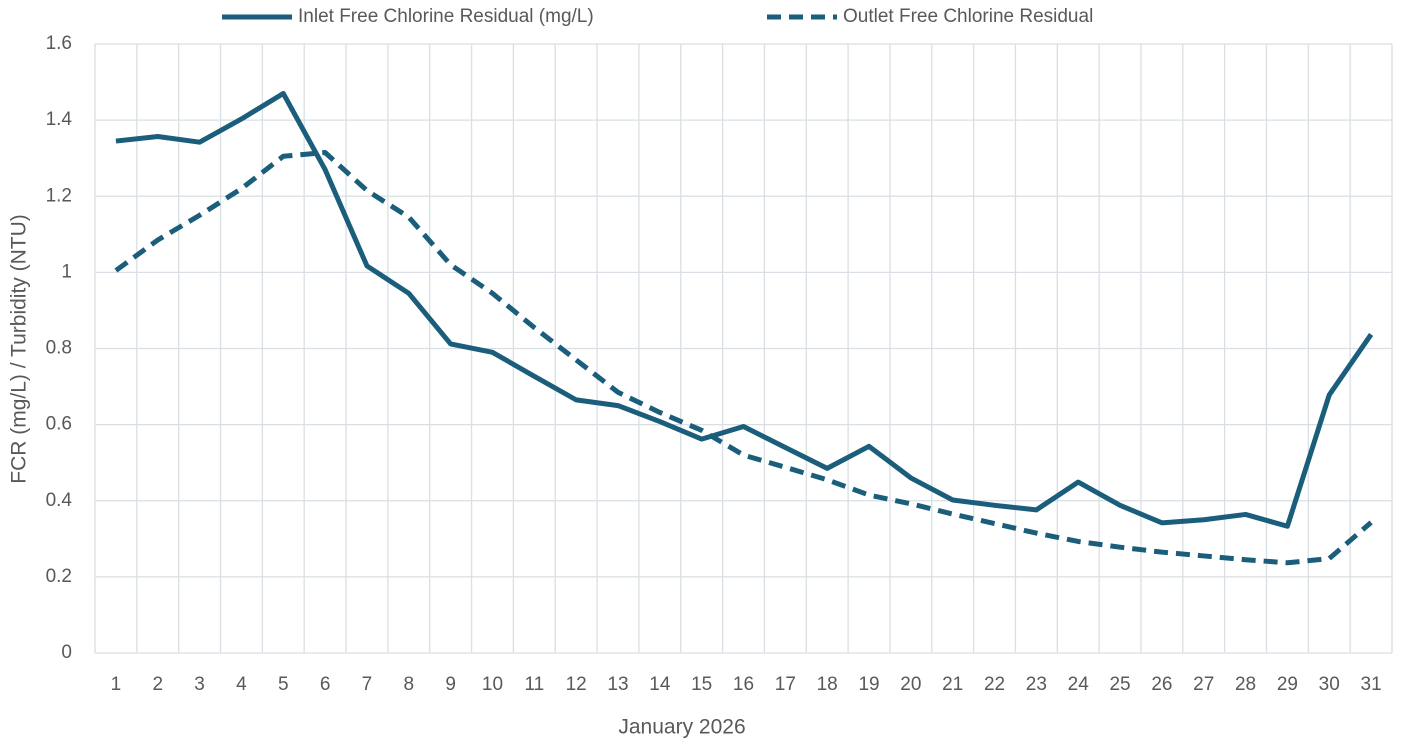 The width and height of the screenshot is (1404, 746). Describe the element at coordinates (1329, 684) in the screenshot. I see `x-tick-label: 30` at that location.